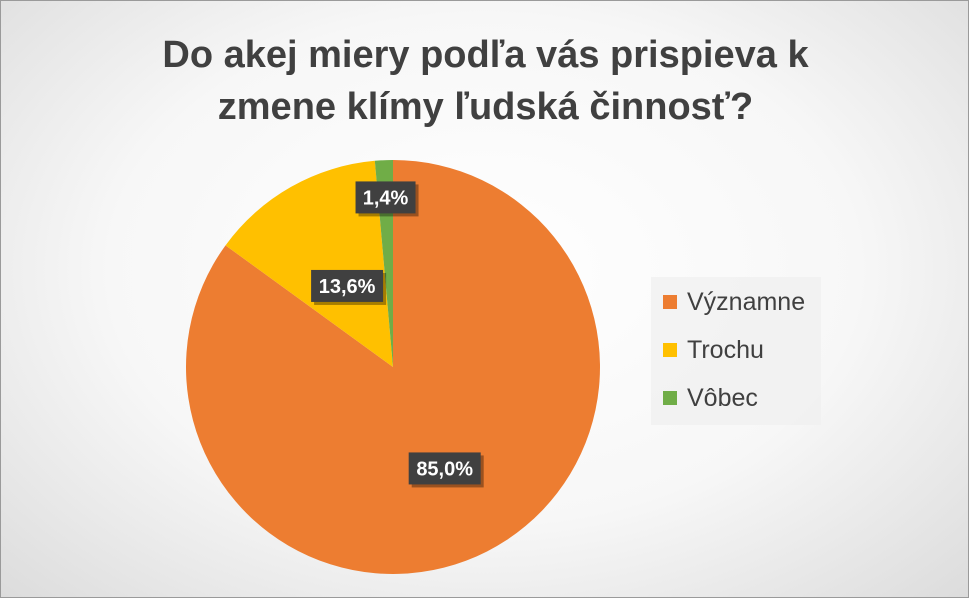  I want to click on data-label-text: 1,4%, so click(386, 198).